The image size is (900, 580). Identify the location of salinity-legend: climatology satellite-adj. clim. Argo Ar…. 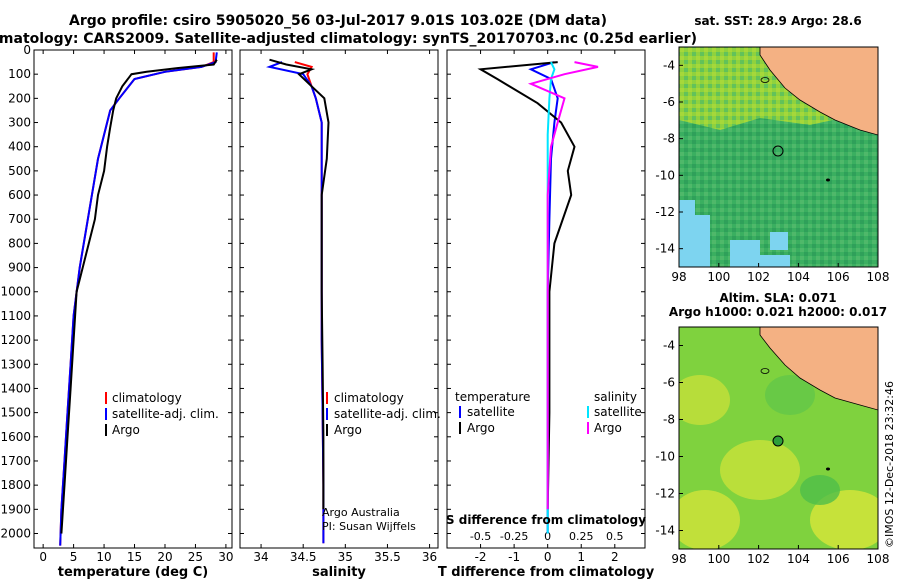
(381, 462).